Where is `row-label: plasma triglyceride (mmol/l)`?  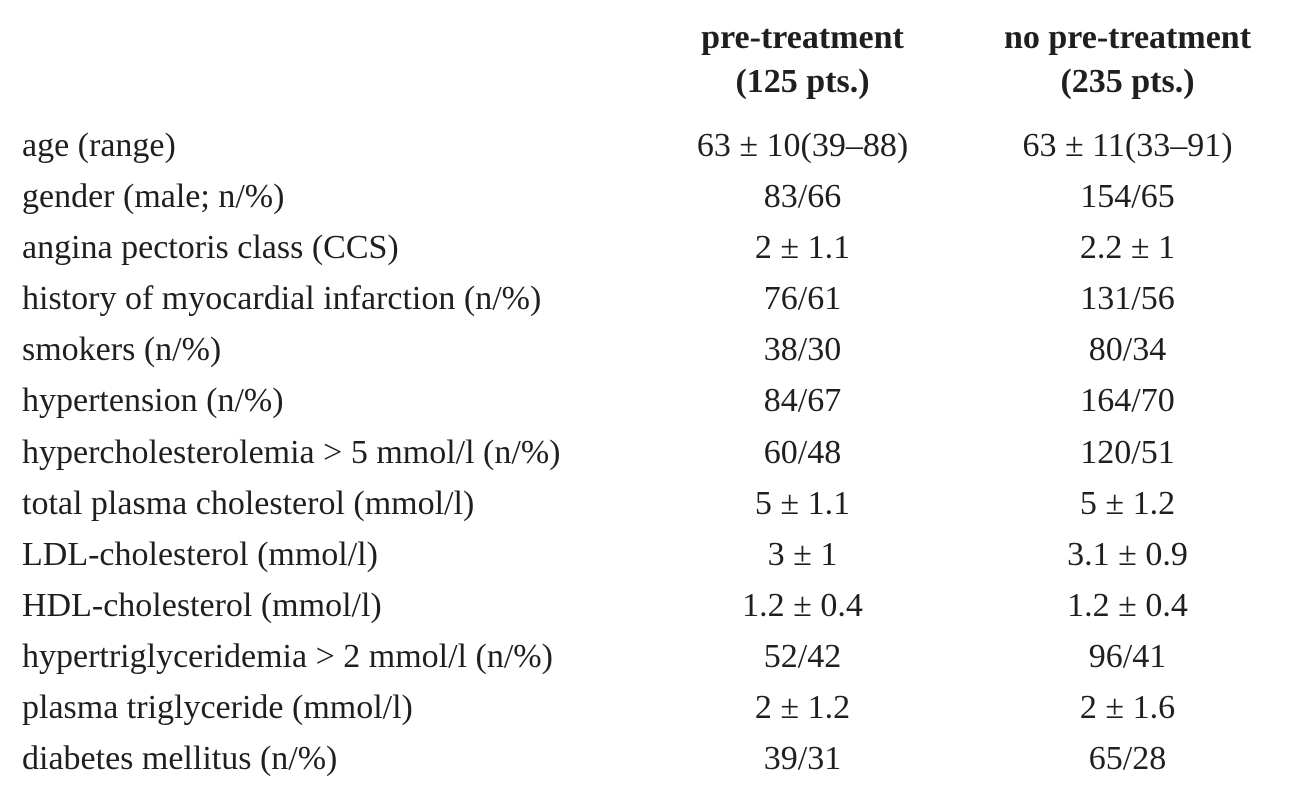 row-label: plasma triglyceride (mmol/l) is located at coordinates (217, 708).